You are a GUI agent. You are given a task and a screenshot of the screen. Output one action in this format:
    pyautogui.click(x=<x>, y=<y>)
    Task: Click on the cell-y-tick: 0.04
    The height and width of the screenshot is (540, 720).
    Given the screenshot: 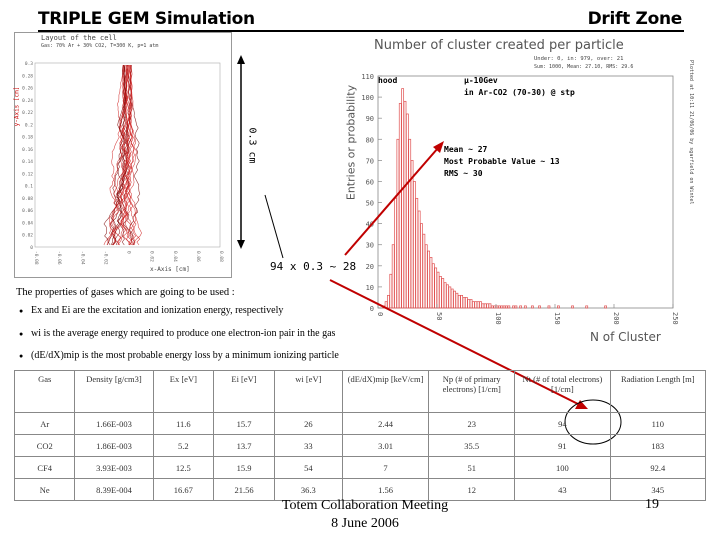 What is the action you would take?
    pyautogui.click(x=27, y=223)
    